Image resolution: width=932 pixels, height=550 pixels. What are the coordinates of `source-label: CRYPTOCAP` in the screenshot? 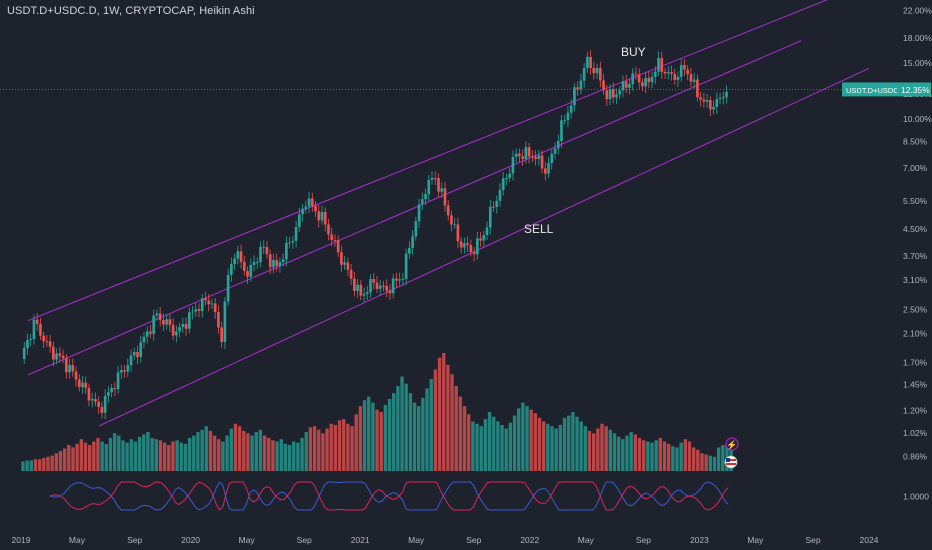 It's located at (159, 11).